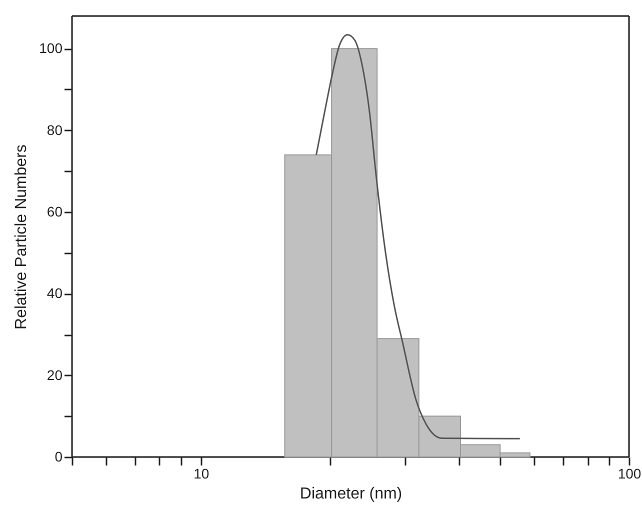  I want to click on y-tick-label: 60, so click(54, 212).